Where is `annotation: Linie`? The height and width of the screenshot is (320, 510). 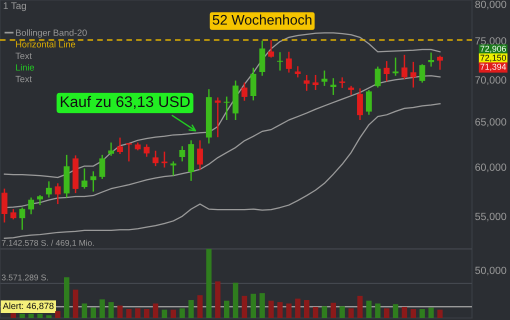
annotation: Linie is located at coordinates (25, 67).